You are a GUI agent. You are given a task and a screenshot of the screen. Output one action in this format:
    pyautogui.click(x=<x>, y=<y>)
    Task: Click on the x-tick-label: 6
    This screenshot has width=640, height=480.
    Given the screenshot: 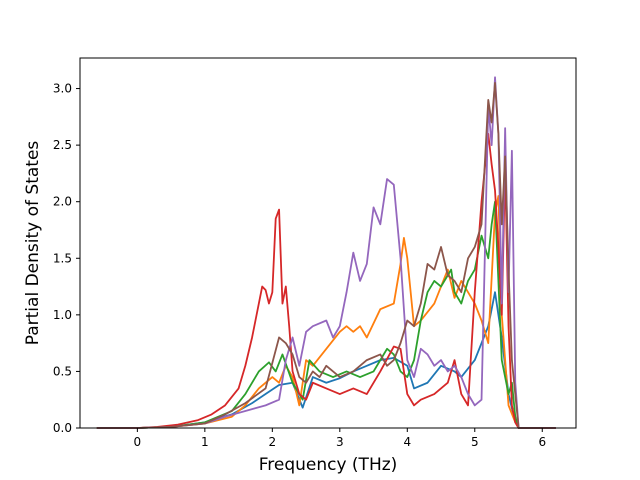 What is the action you would take?
    pyautogui.click(x=542, y=442)
    